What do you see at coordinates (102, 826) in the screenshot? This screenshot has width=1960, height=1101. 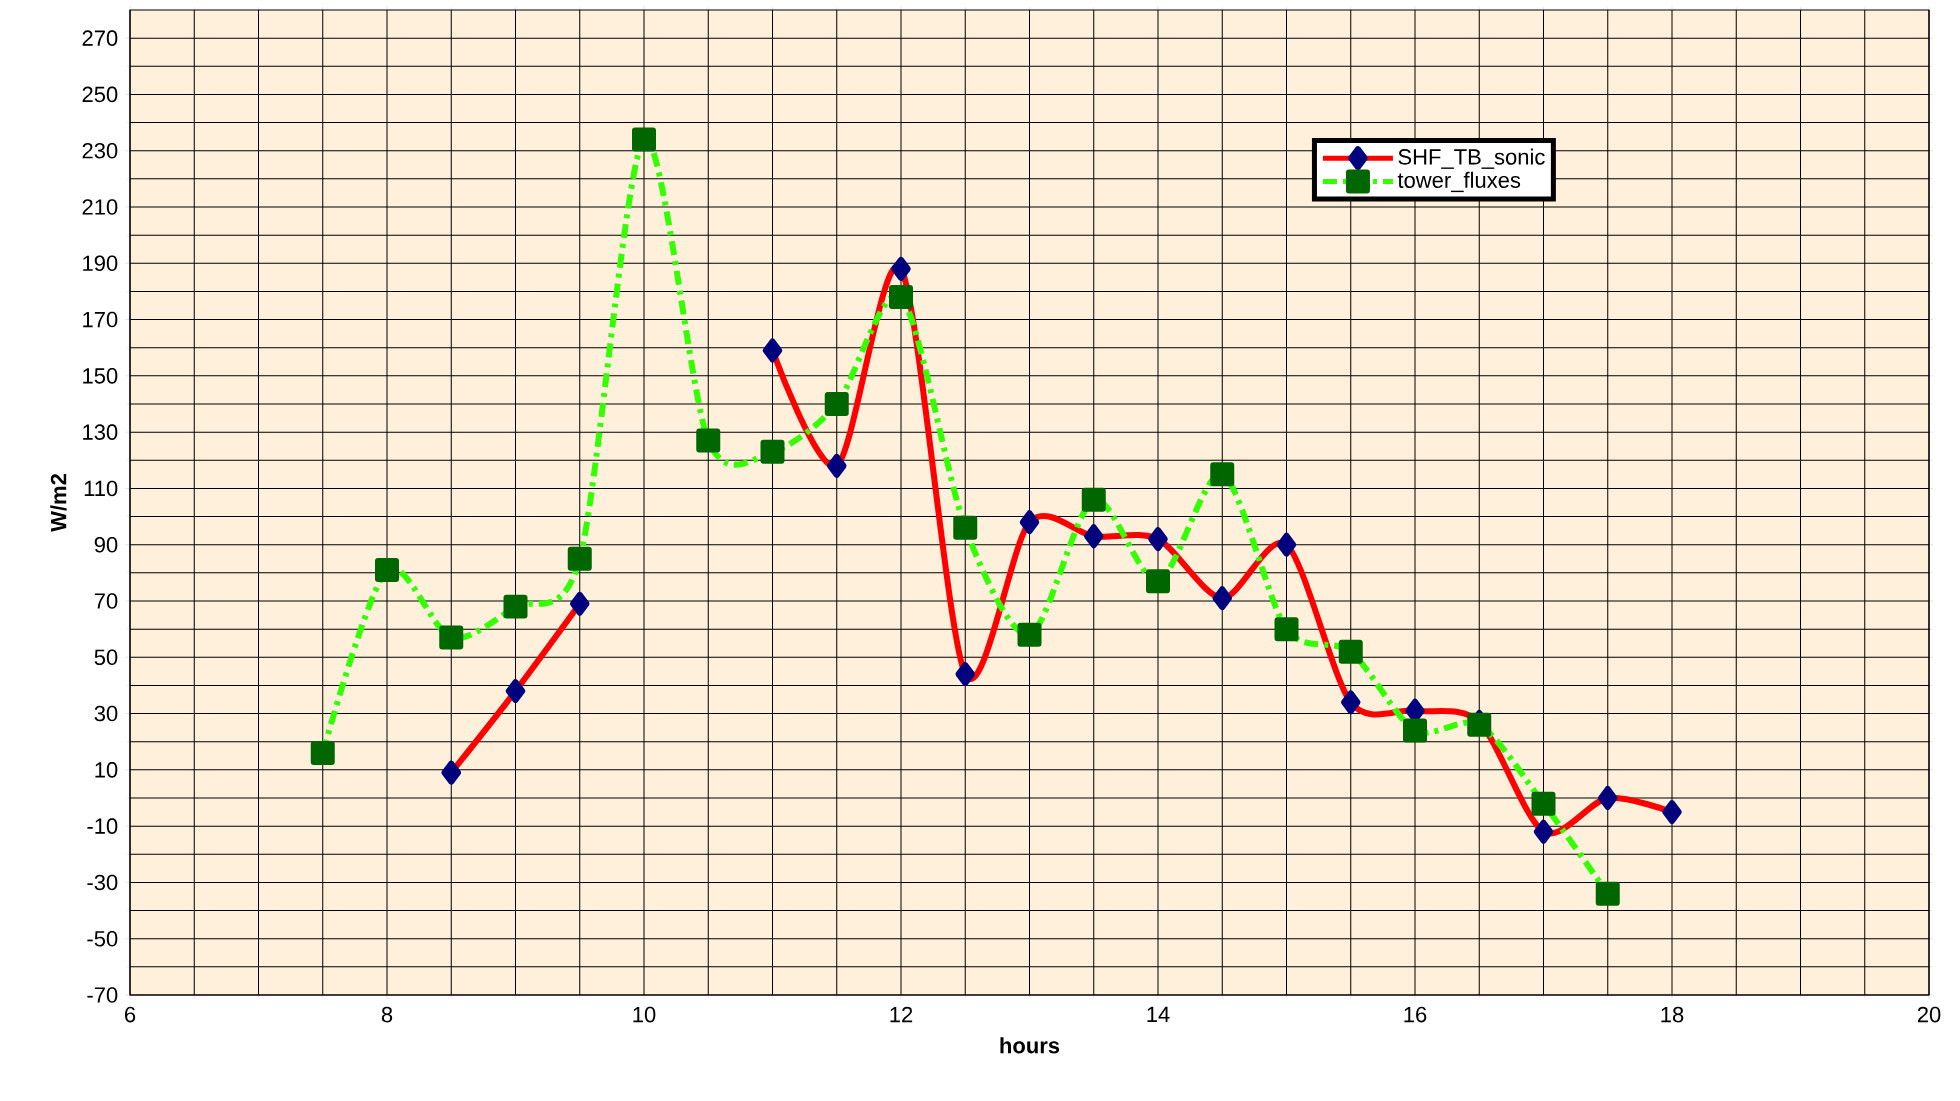 I see `y-tick-label: -10` at bounding box center [102, 826].